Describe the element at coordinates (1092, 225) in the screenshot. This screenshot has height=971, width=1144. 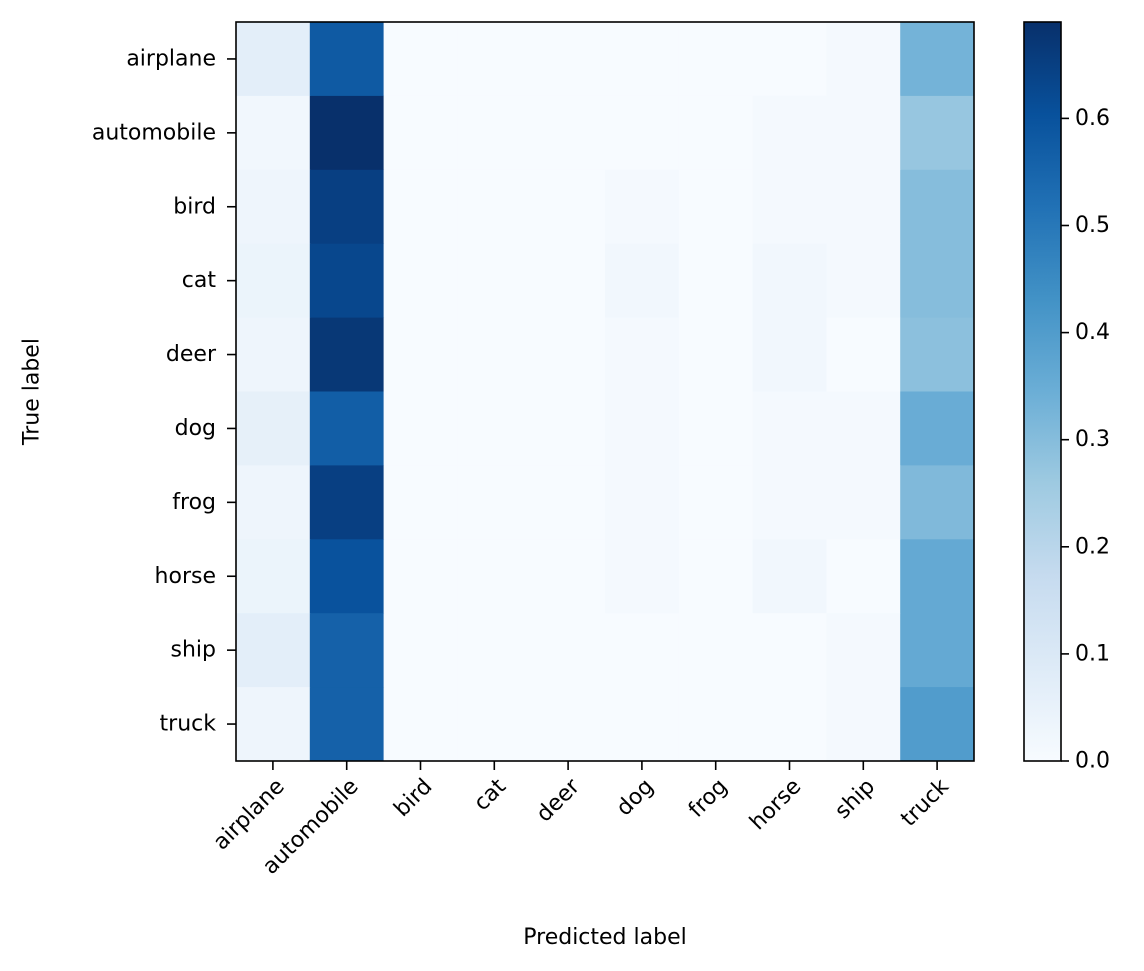
I see `colorbar-tick-label: 0.5` at that location.